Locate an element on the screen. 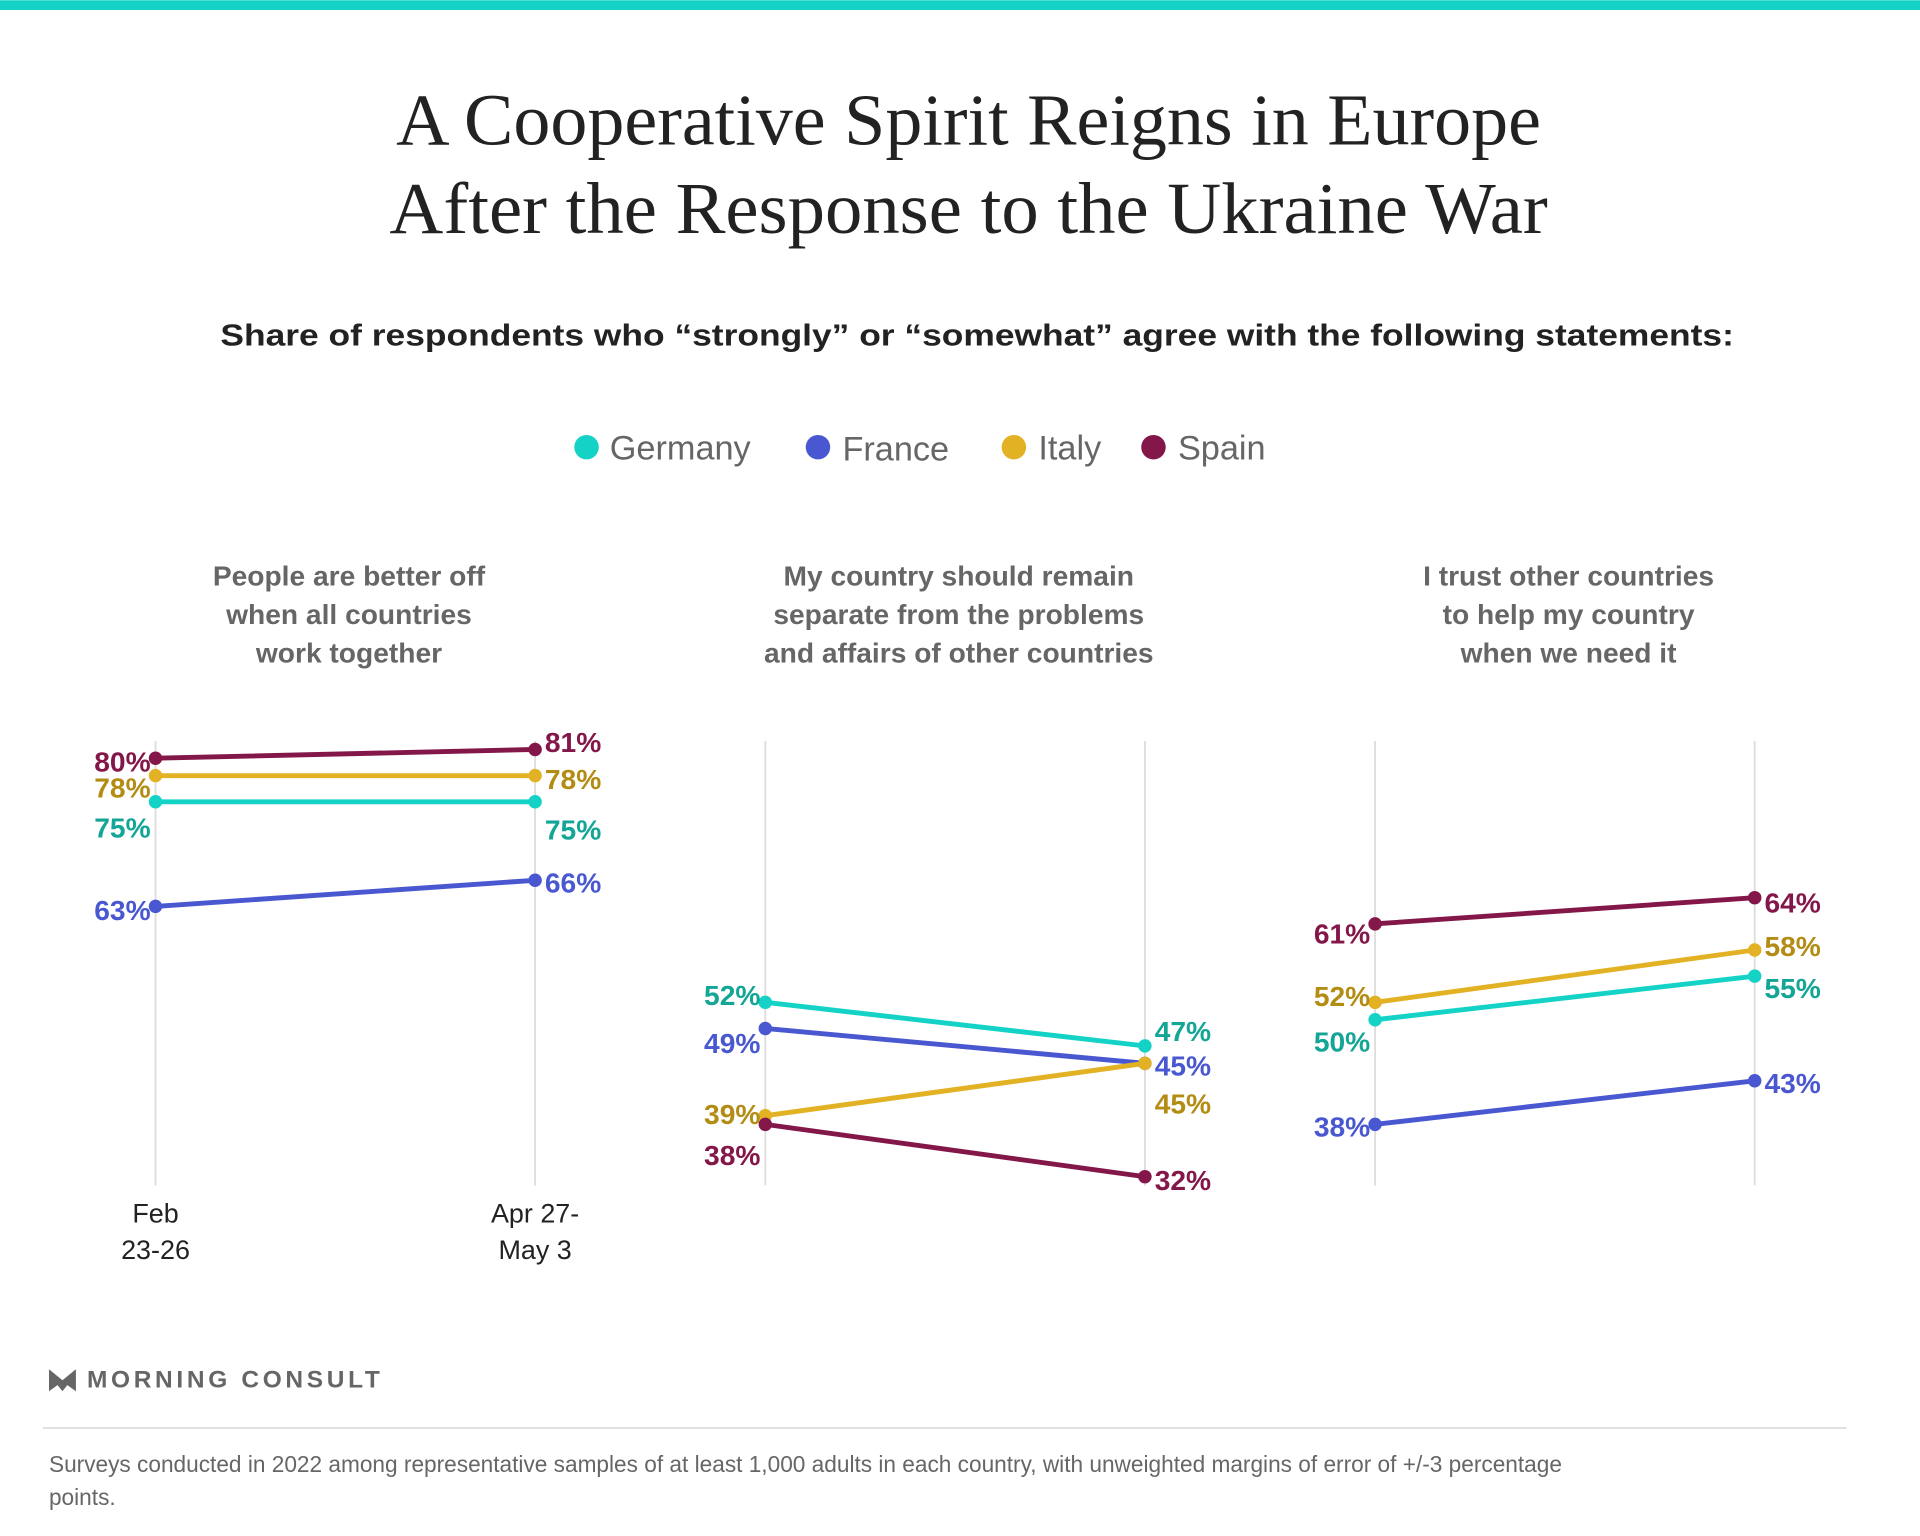 Image resolution: width=1920 pixels, height=1536 pixels. x-tick-label-1-line-1: Feb is located at coordinates (155, 1213).